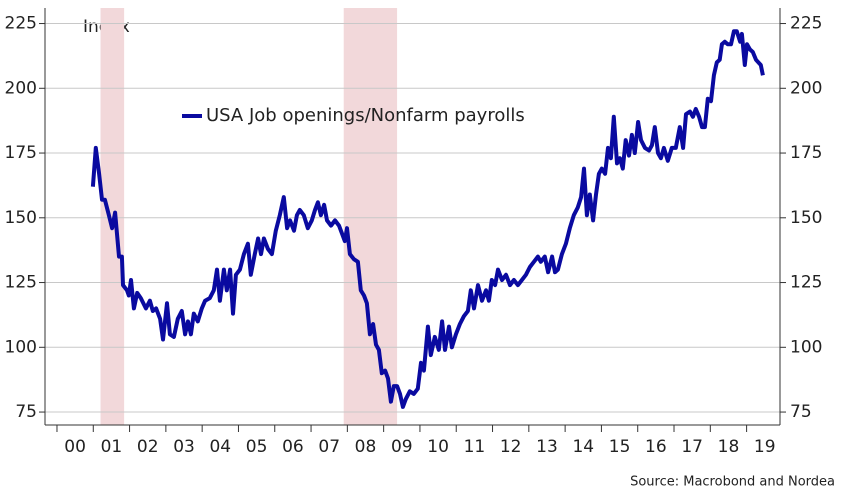 The height and width of the screenshot is (502, 841). I want to click on x-tick-label: 12, so click(511, 447).